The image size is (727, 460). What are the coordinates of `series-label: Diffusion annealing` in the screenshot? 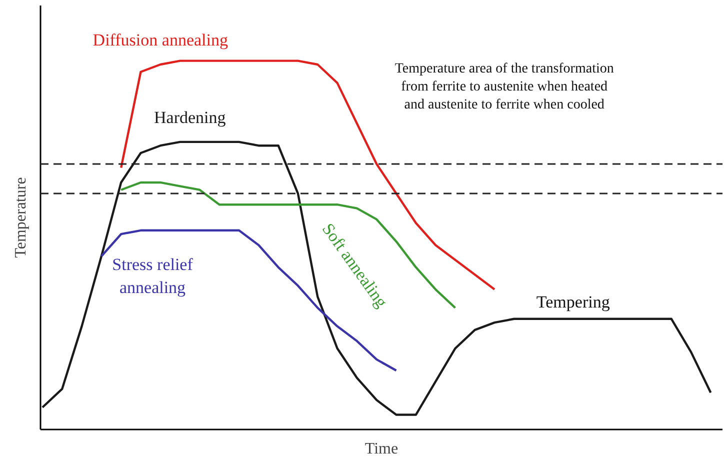 It's located at (160, 40).